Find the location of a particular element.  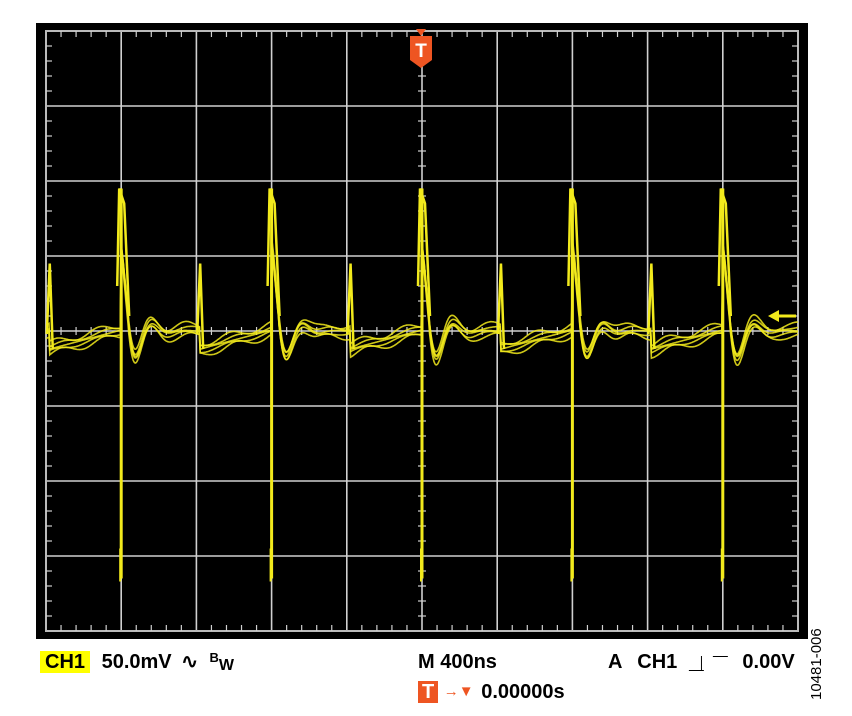

left-arrow-icon is located at coordinates (782, 316).